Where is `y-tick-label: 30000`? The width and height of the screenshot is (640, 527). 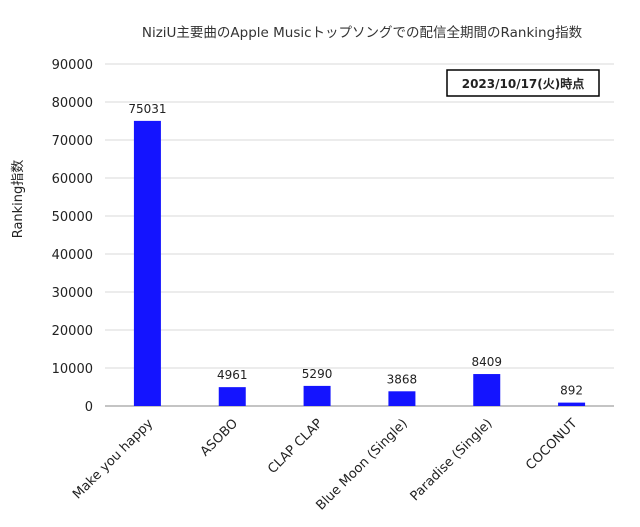 y-tick-label: 30000 is located at coordinates (72, 293).